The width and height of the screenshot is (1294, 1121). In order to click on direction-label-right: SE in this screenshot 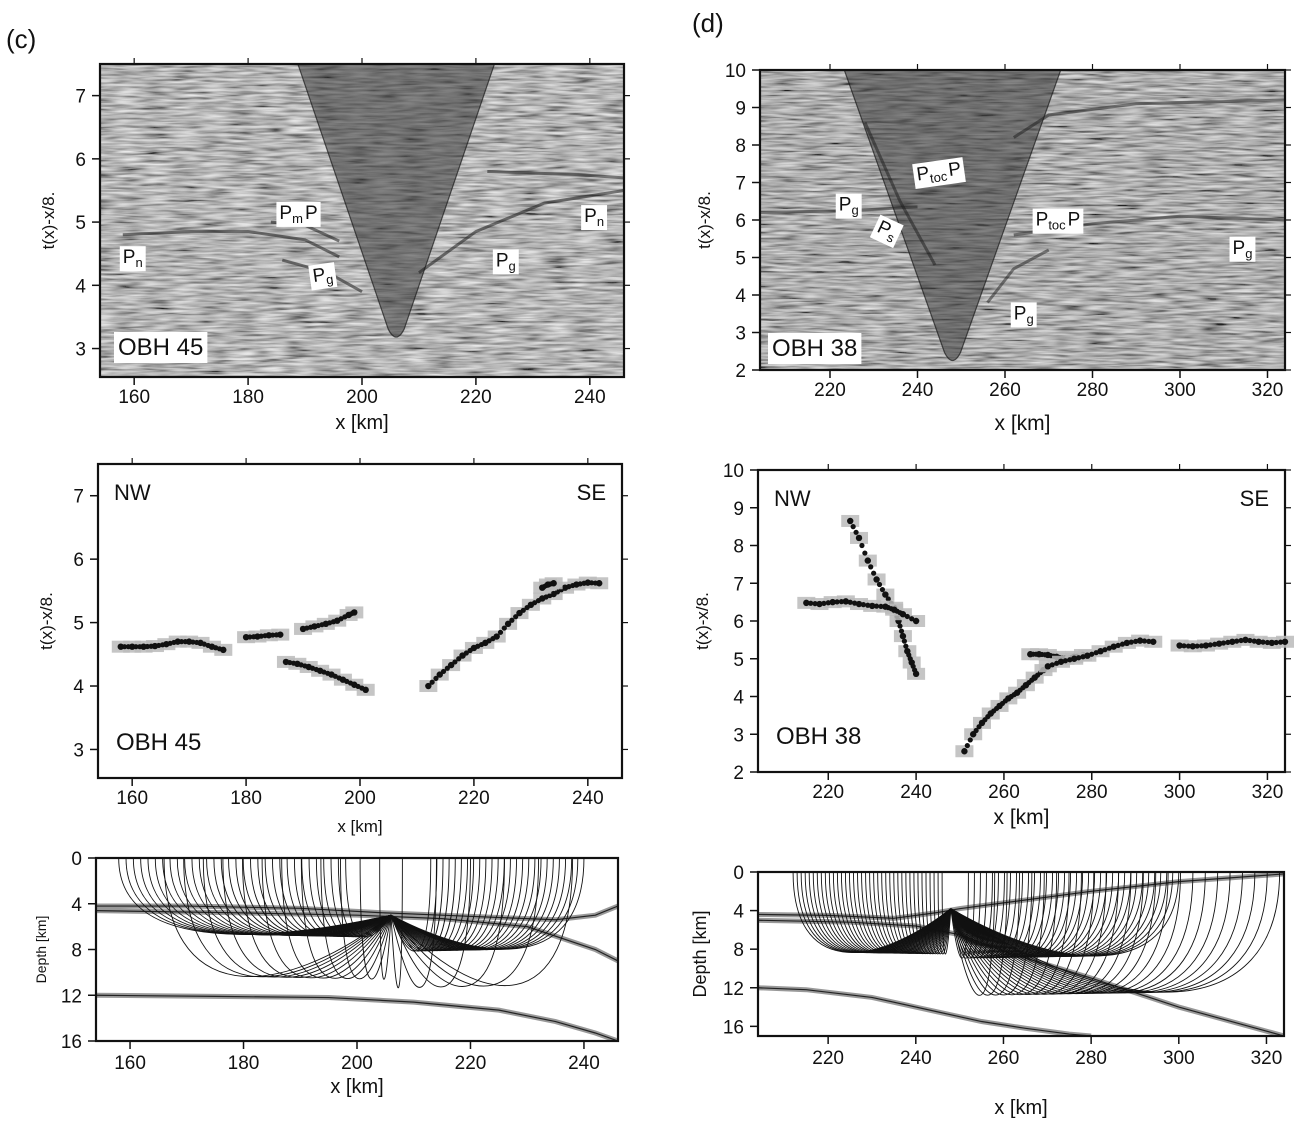, I will do `click(591, 492)`.